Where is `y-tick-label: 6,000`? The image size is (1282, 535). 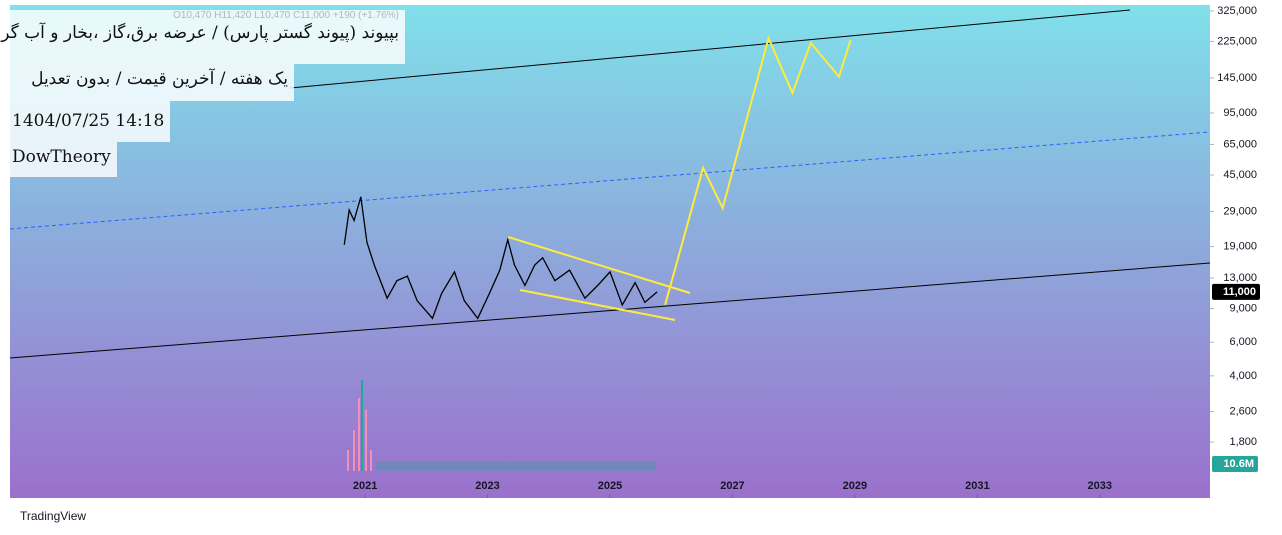 y-tick-label: 6,000 is located at coordinates (1243, 342).